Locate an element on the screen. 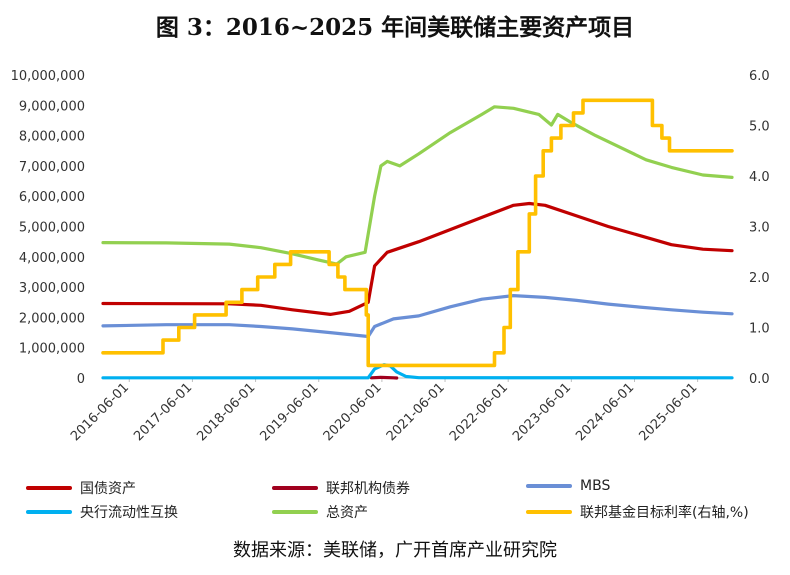 This screenshot has width=790, height=575. legend-item: MBS is located at coordinates (568, 486).